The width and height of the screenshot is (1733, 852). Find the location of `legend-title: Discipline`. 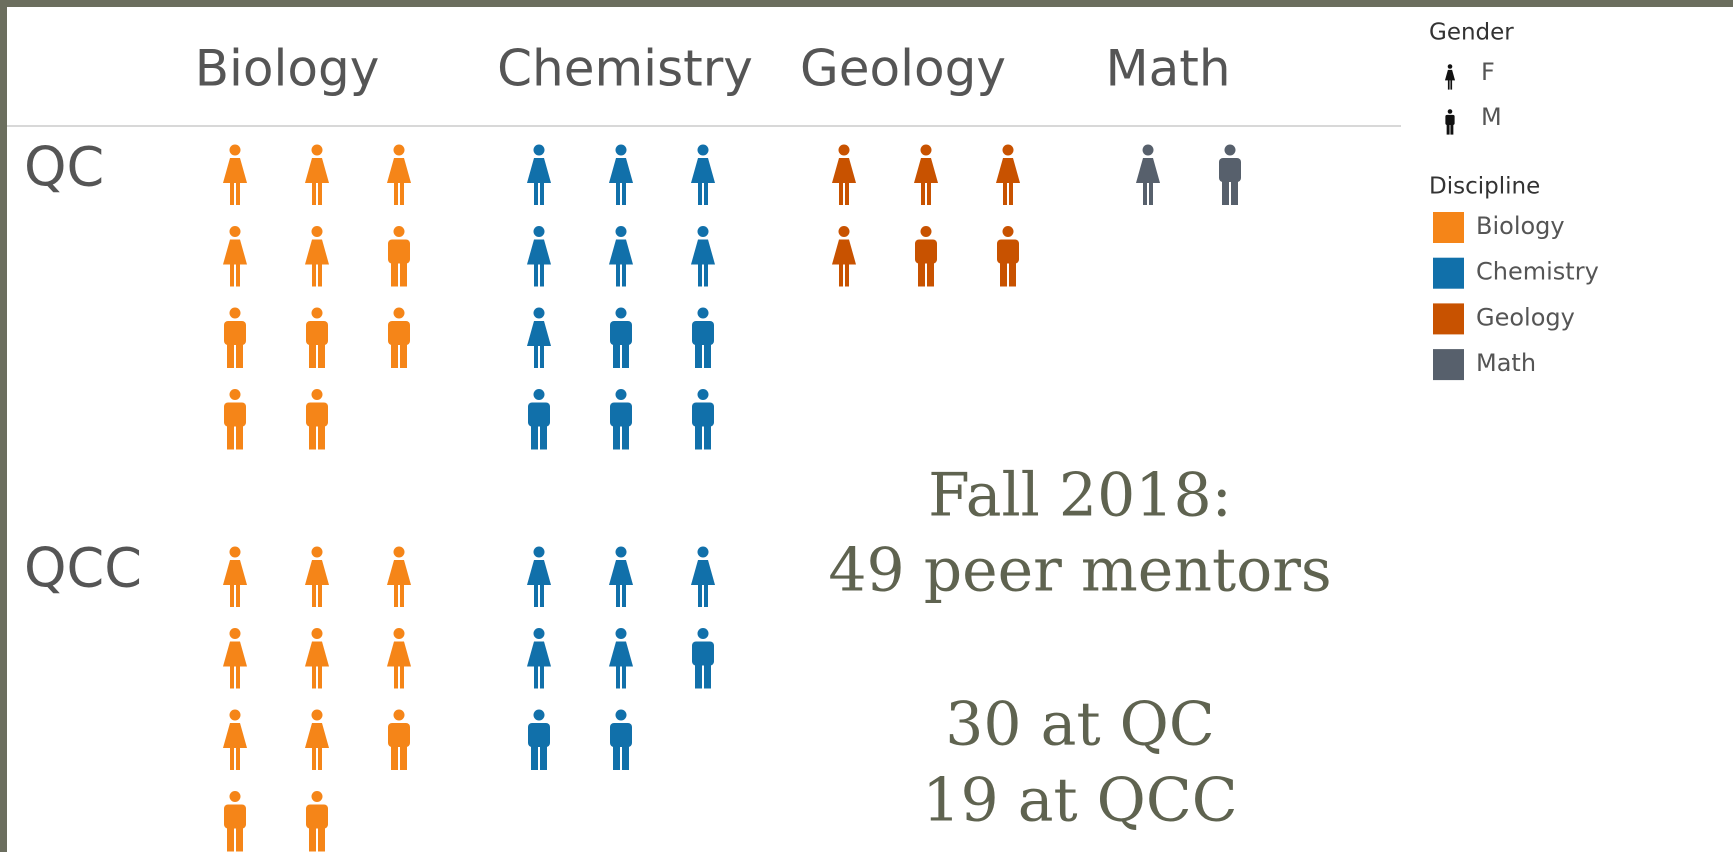

legend-title: Discipline is located at coordinates (1484, 187).